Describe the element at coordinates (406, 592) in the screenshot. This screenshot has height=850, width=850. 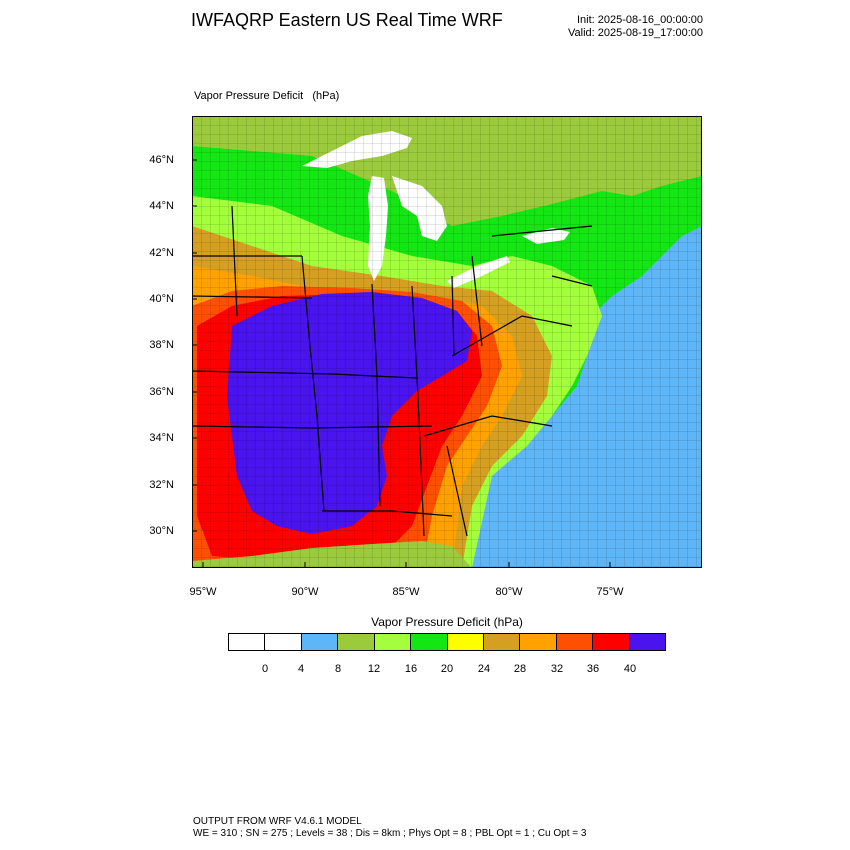
I see `lon-label-85w: 85°W` at that location.